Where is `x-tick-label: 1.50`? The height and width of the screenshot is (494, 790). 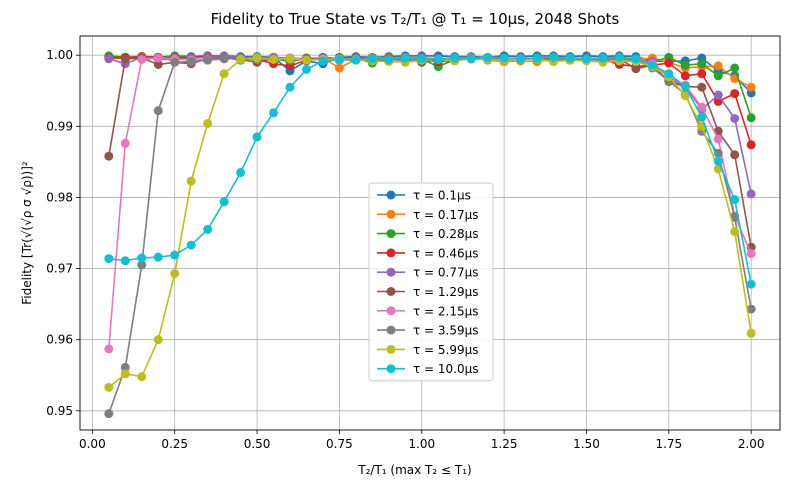 x-tick-label: 1.50 is located at coordinates (586, 444).